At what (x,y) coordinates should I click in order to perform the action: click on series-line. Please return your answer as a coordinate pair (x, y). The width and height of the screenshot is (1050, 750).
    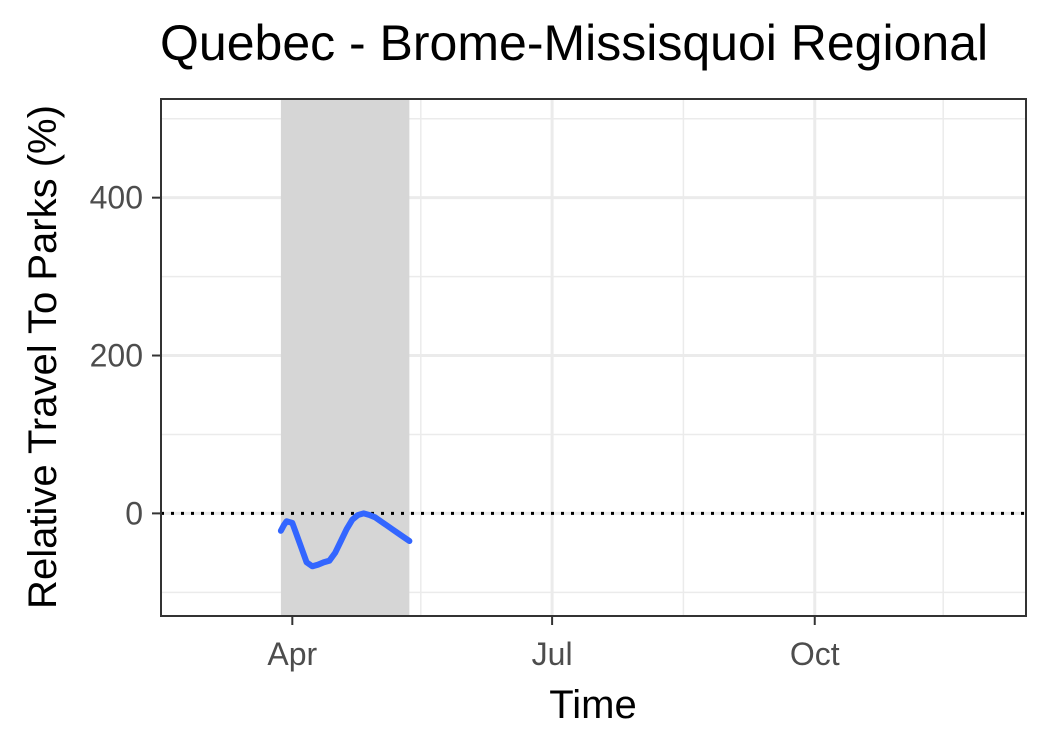
    Looking at the image, I should click on (345, 540).